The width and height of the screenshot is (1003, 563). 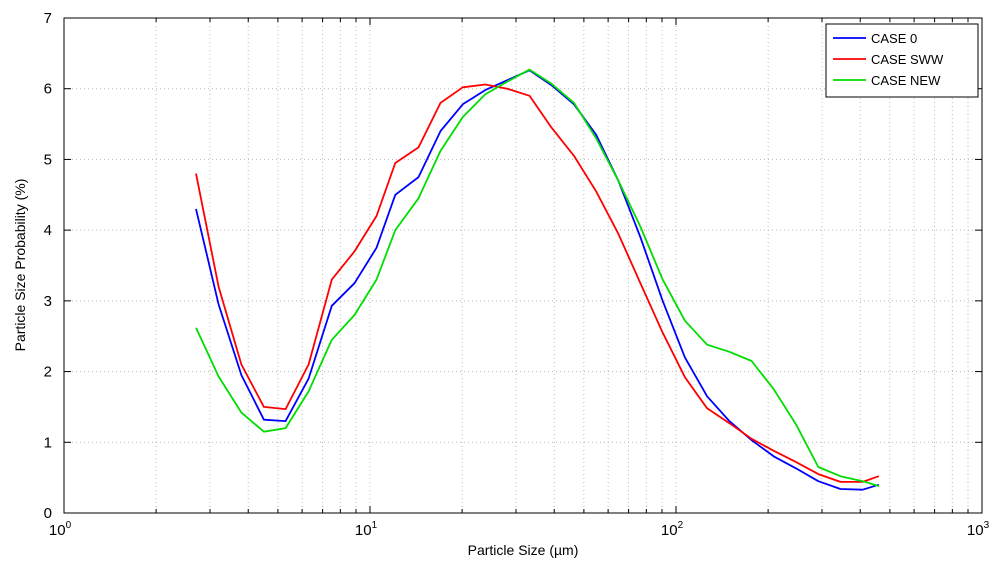 I want to click on x-tick-label: 10², so click(x=672, y=529).